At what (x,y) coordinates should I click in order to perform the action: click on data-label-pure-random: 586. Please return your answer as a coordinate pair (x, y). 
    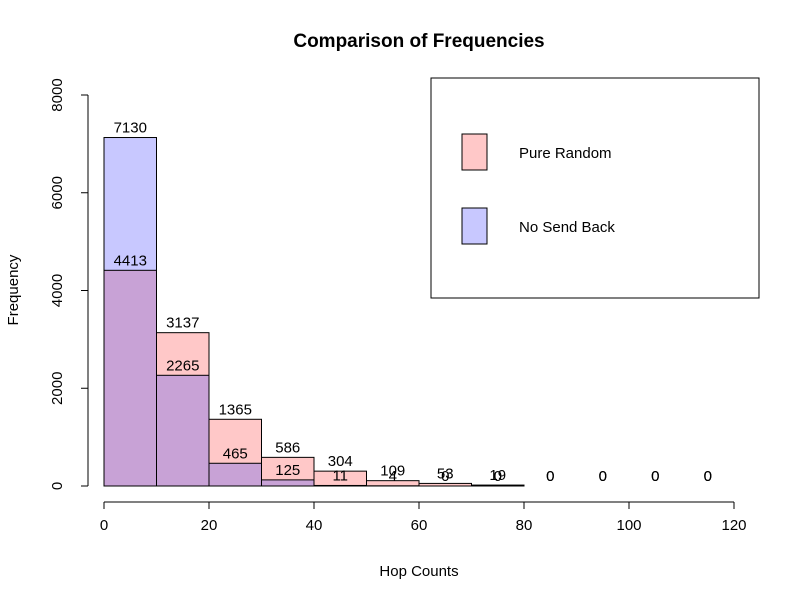
    Looking at the image, I should click on (287, 447).